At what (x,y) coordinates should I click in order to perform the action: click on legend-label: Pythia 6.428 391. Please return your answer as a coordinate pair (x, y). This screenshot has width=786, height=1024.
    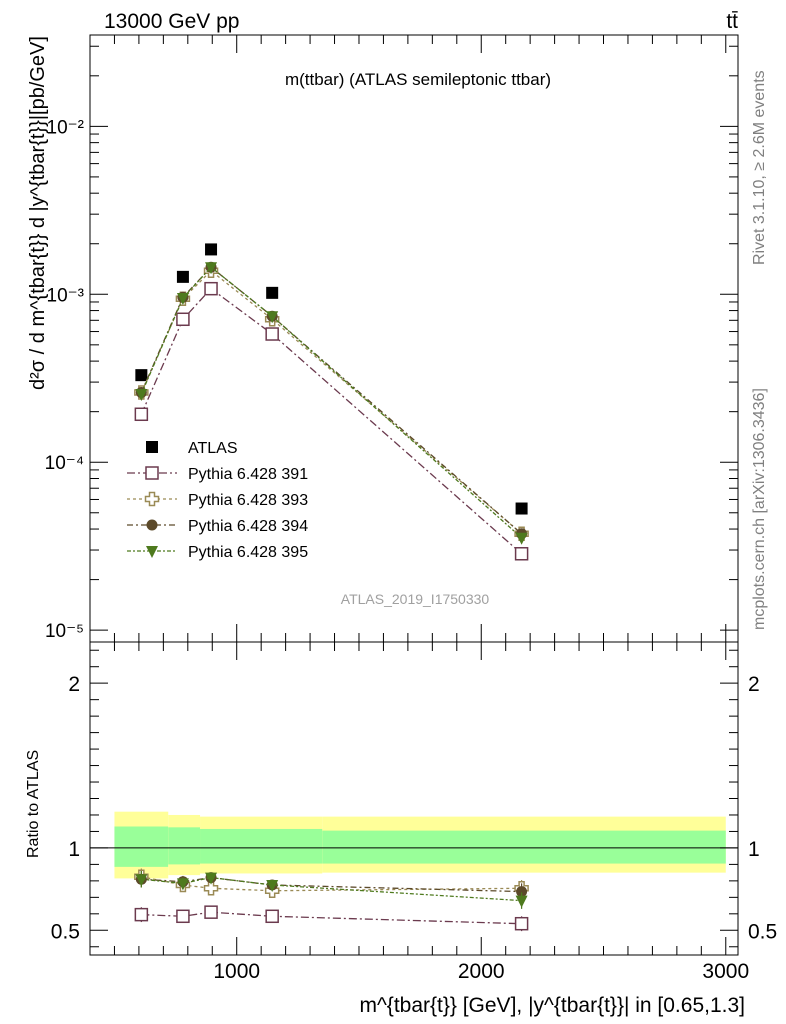
    Looking at the image, I should click on (248, 474).